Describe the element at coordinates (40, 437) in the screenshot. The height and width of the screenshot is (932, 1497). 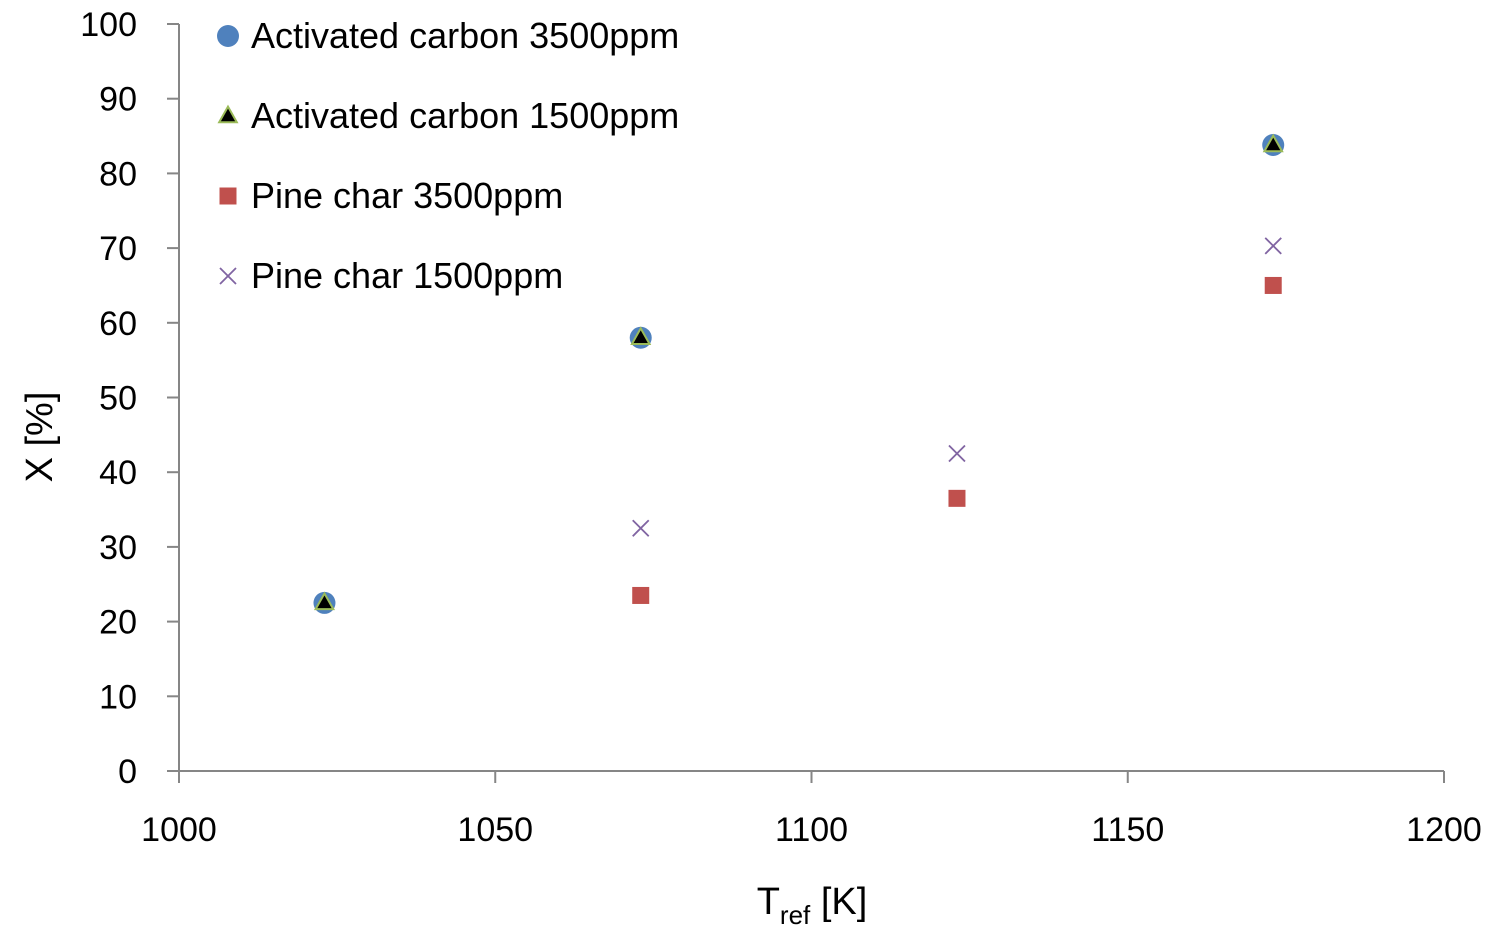
I see `y-axis-title: X [%]` at that location.